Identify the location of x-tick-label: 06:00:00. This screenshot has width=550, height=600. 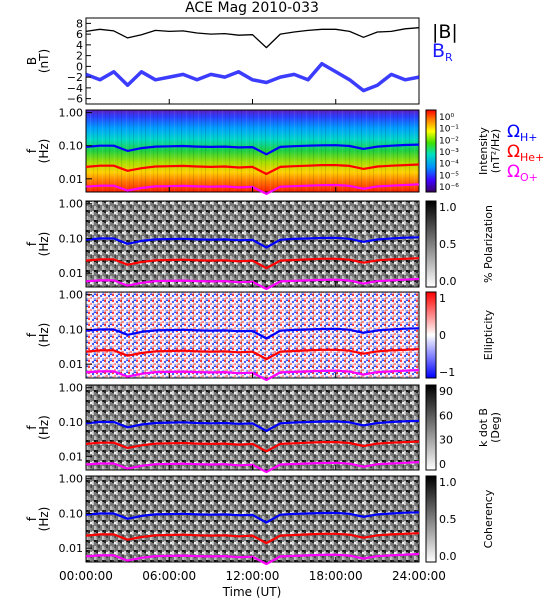
(169, 576).